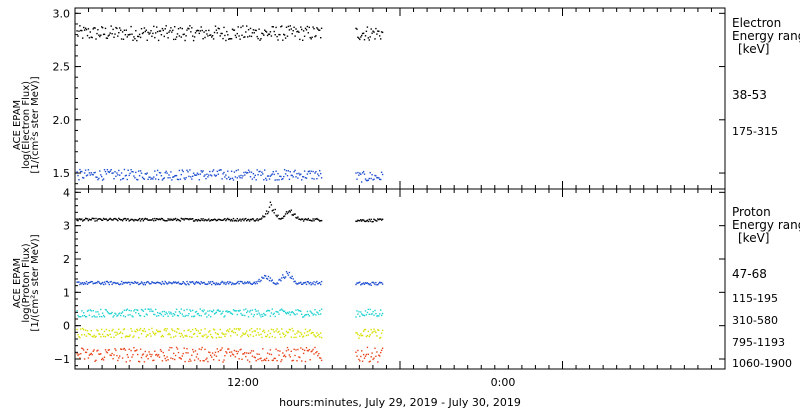 The width and height of the screenshot is (800, 410). Describe the element at coordinates (66, 292) in the screenshot. I see `proton-y-tick-label: 1` at that location.